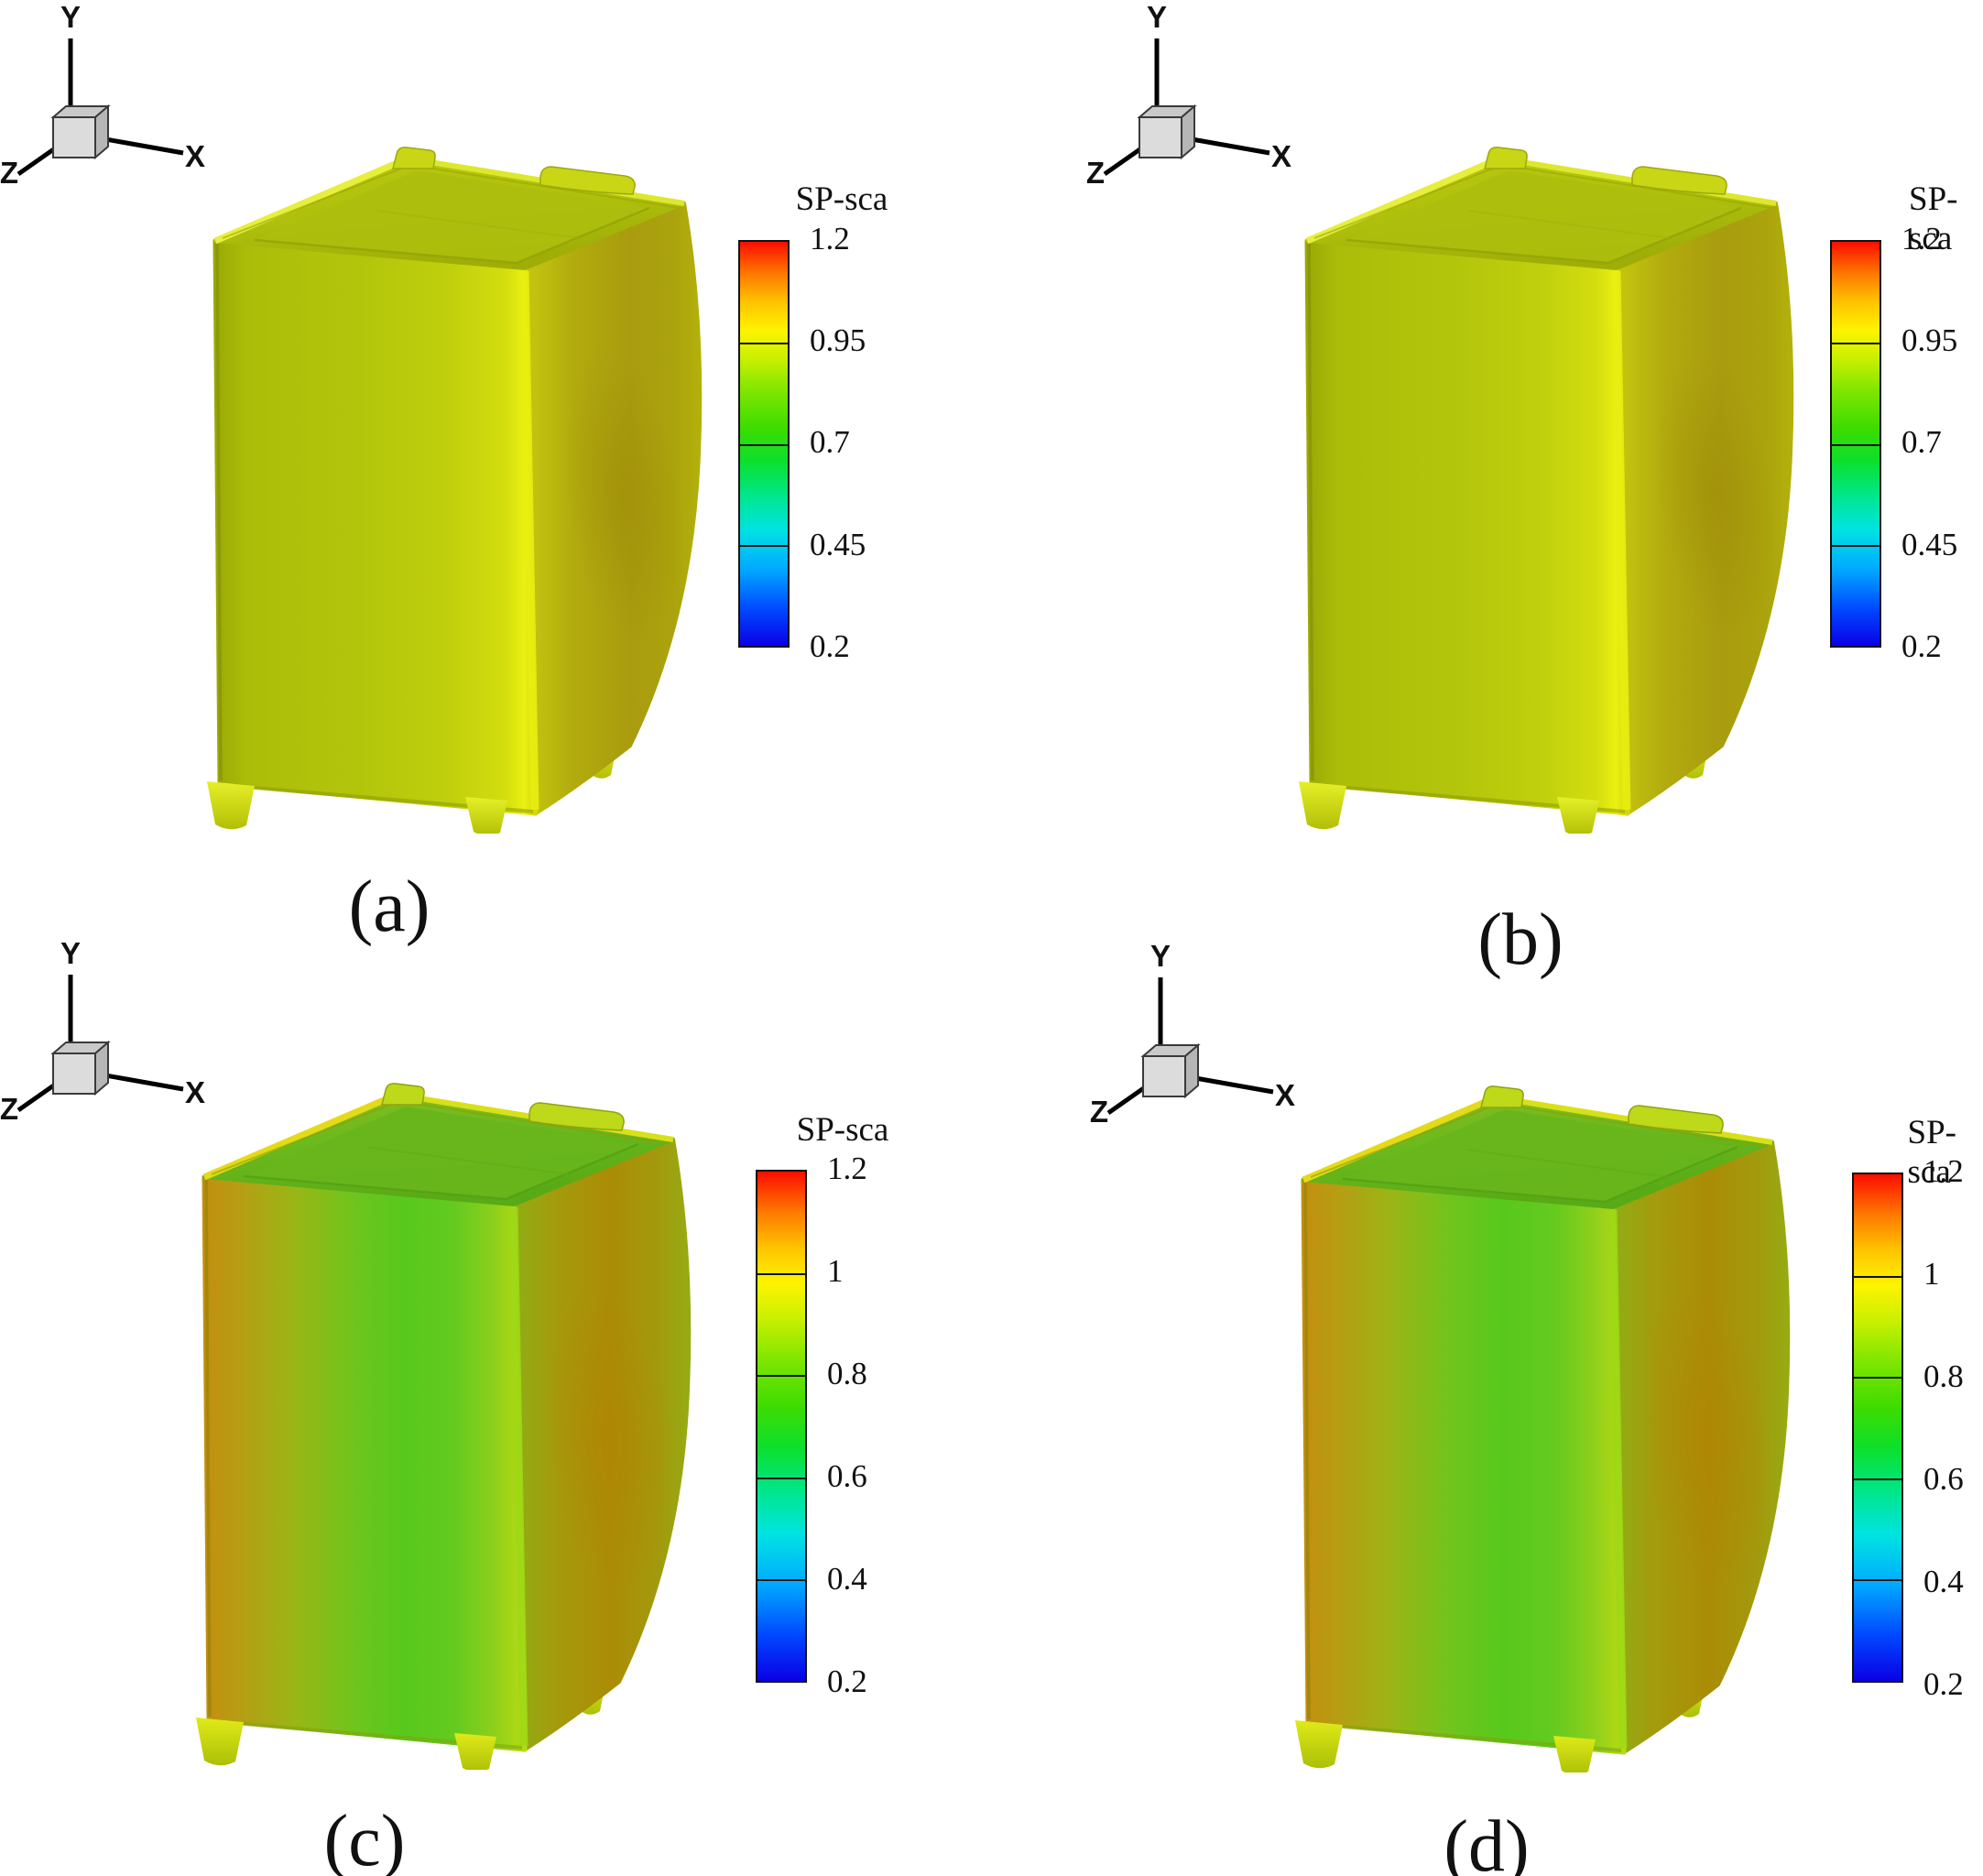 This screenshot has width=1983, height=1876. Describe the element at coordinates (1520, 940) in the screenshot. I see `panel-label: (b)` at that location.